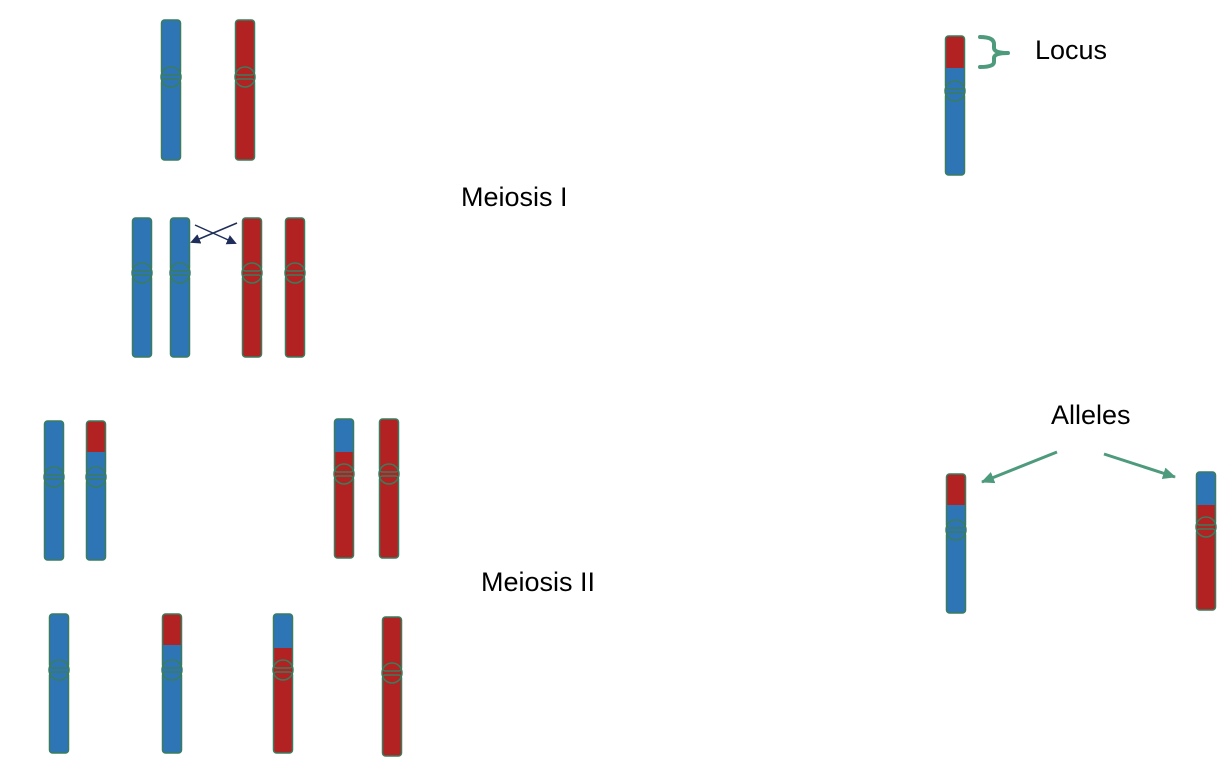 The height and width of the screenshot is (775, 1232). Describe the element at coordinates (171, 90) in the screenshot. I see `chromosome-top-blue` at that location.